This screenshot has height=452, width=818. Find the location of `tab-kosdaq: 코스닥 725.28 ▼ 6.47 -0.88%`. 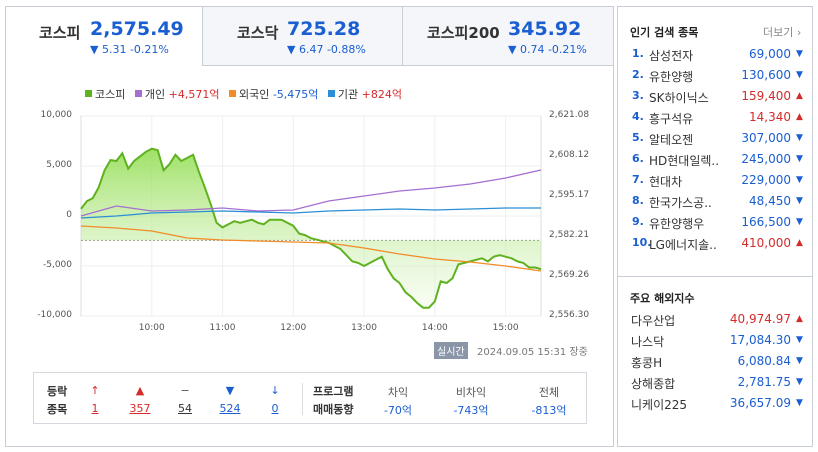

tab-kosdaq: 코스닥 725.28 ▼ 6.47 -0.88% is located at coordinates (302, 36).